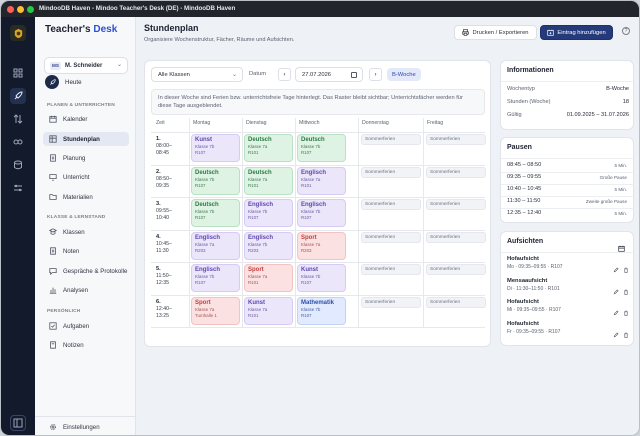  I want to click on info-title: Informationen, so click(530, 70).